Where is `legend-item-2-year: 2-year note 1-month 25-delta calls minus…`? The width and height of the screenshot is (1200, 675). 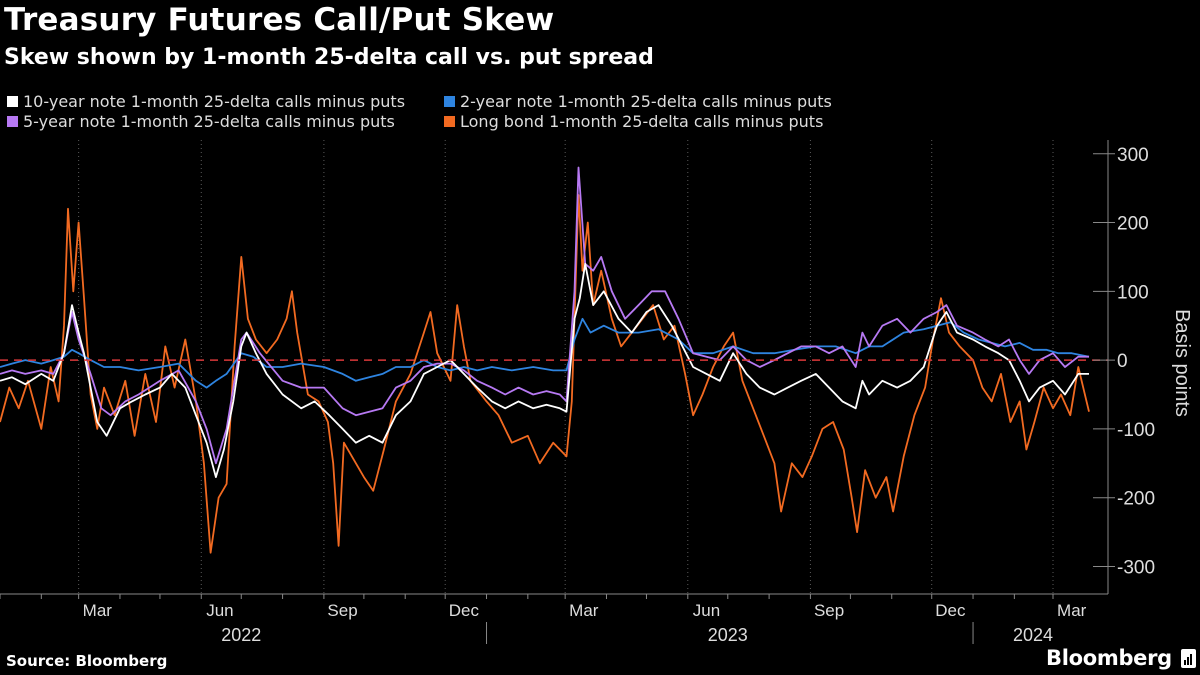 legend-item-2-year: 2-year note 1-month 25-delta calls minus… is located at coordinates (638, 101).